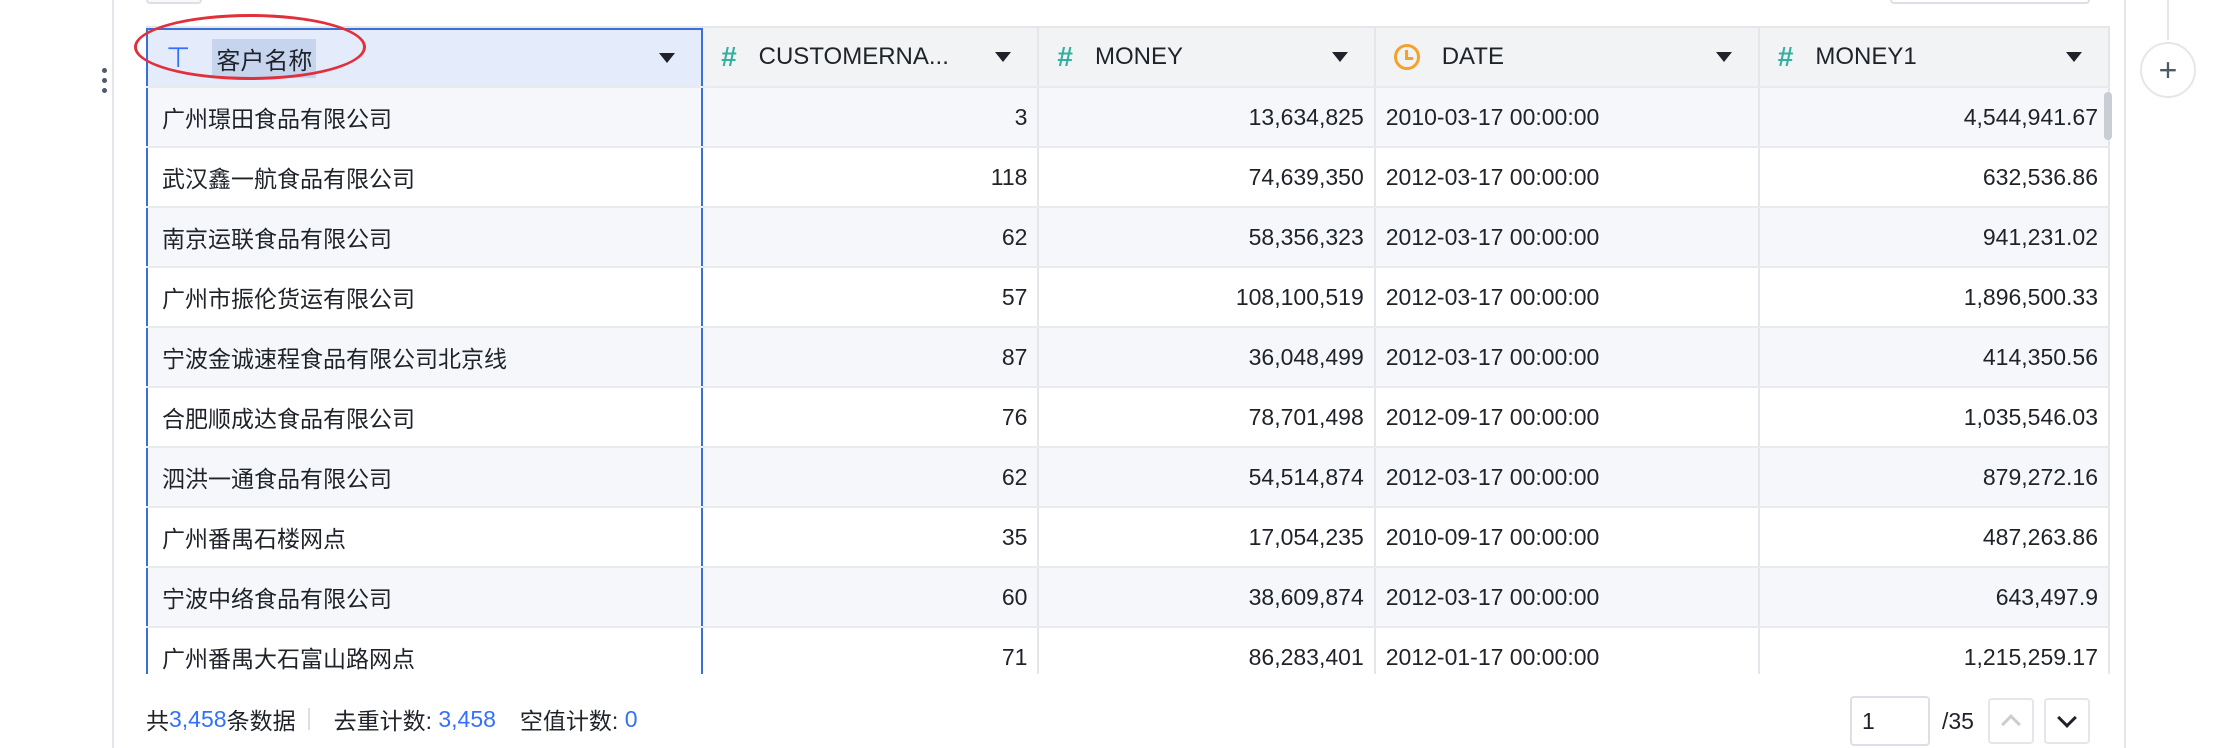 This screenshot has width=2230, height=748. I want to click on table-cell-customerna: 3, so click(871, 117).